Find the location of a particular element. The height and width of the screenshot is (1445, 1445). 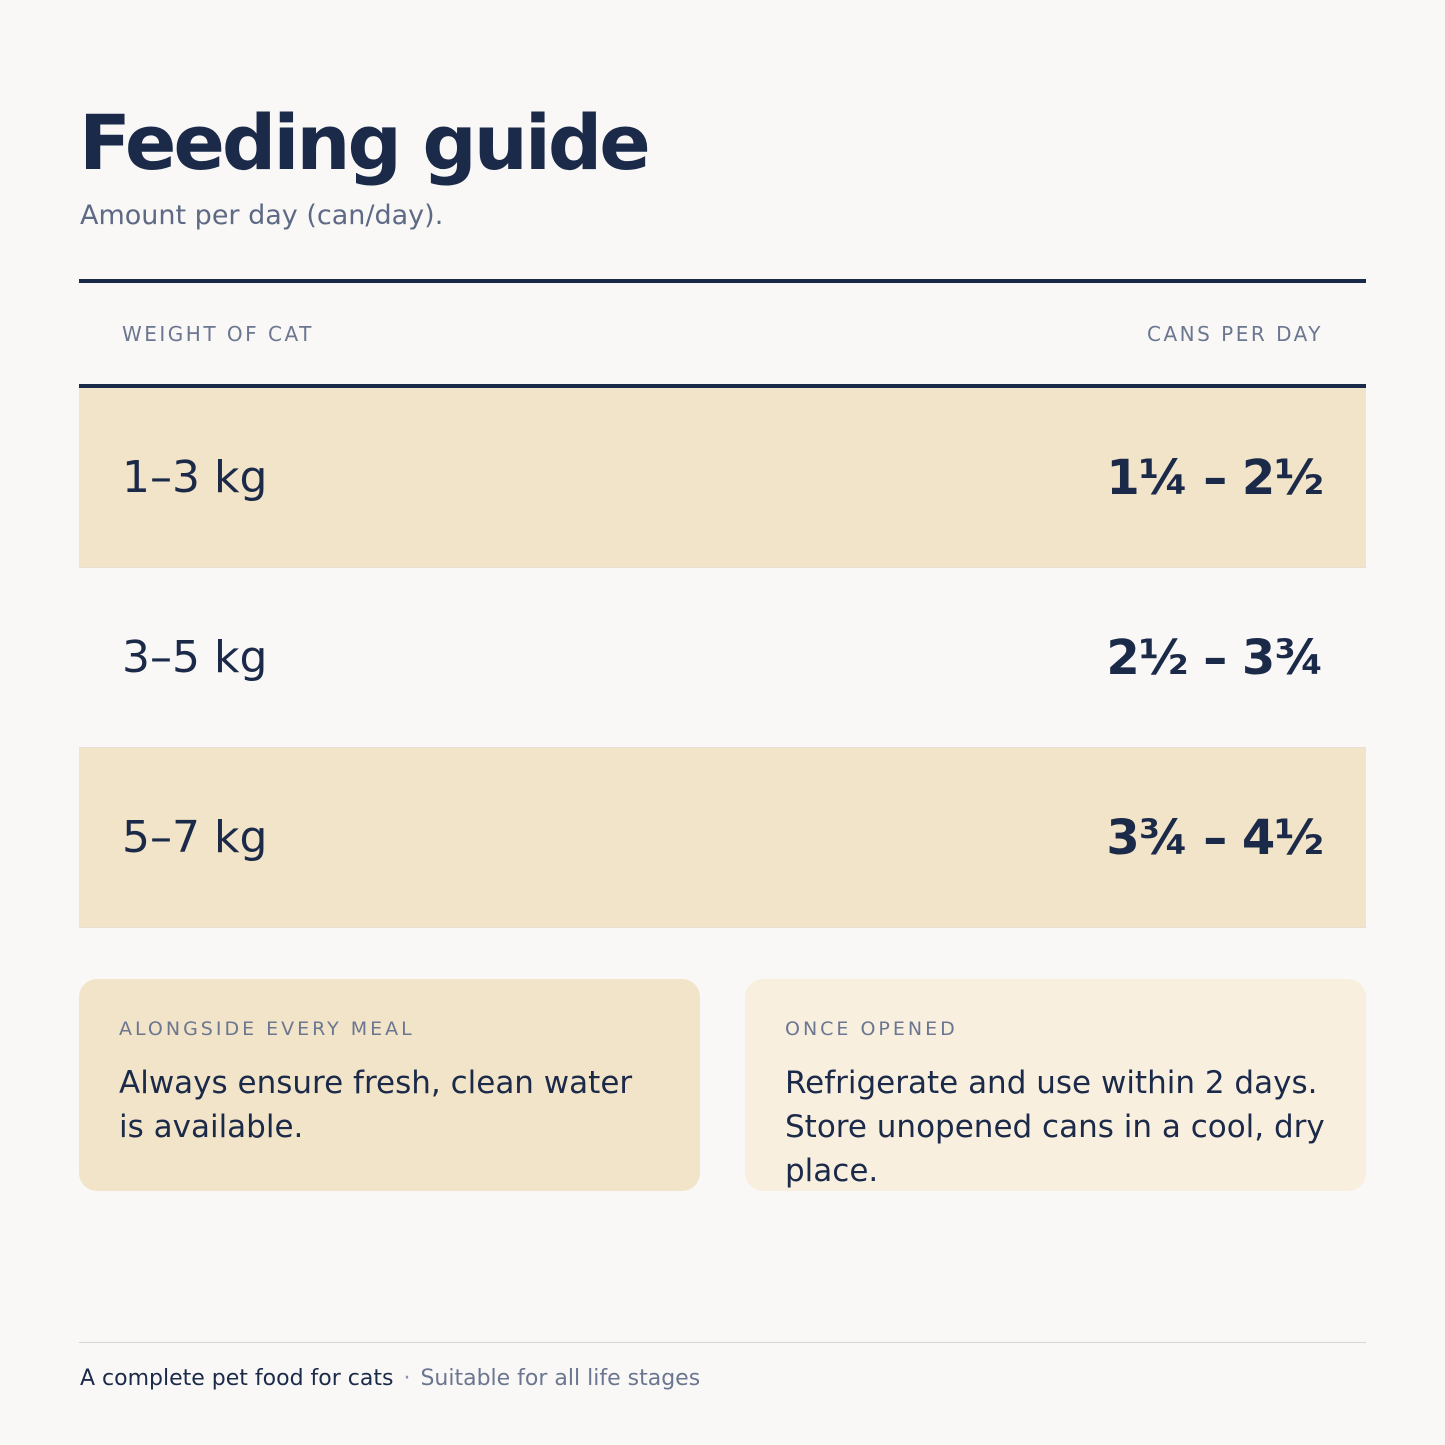

column-header-cans: CANS PER DAY is located at coordinates (1234, 333).